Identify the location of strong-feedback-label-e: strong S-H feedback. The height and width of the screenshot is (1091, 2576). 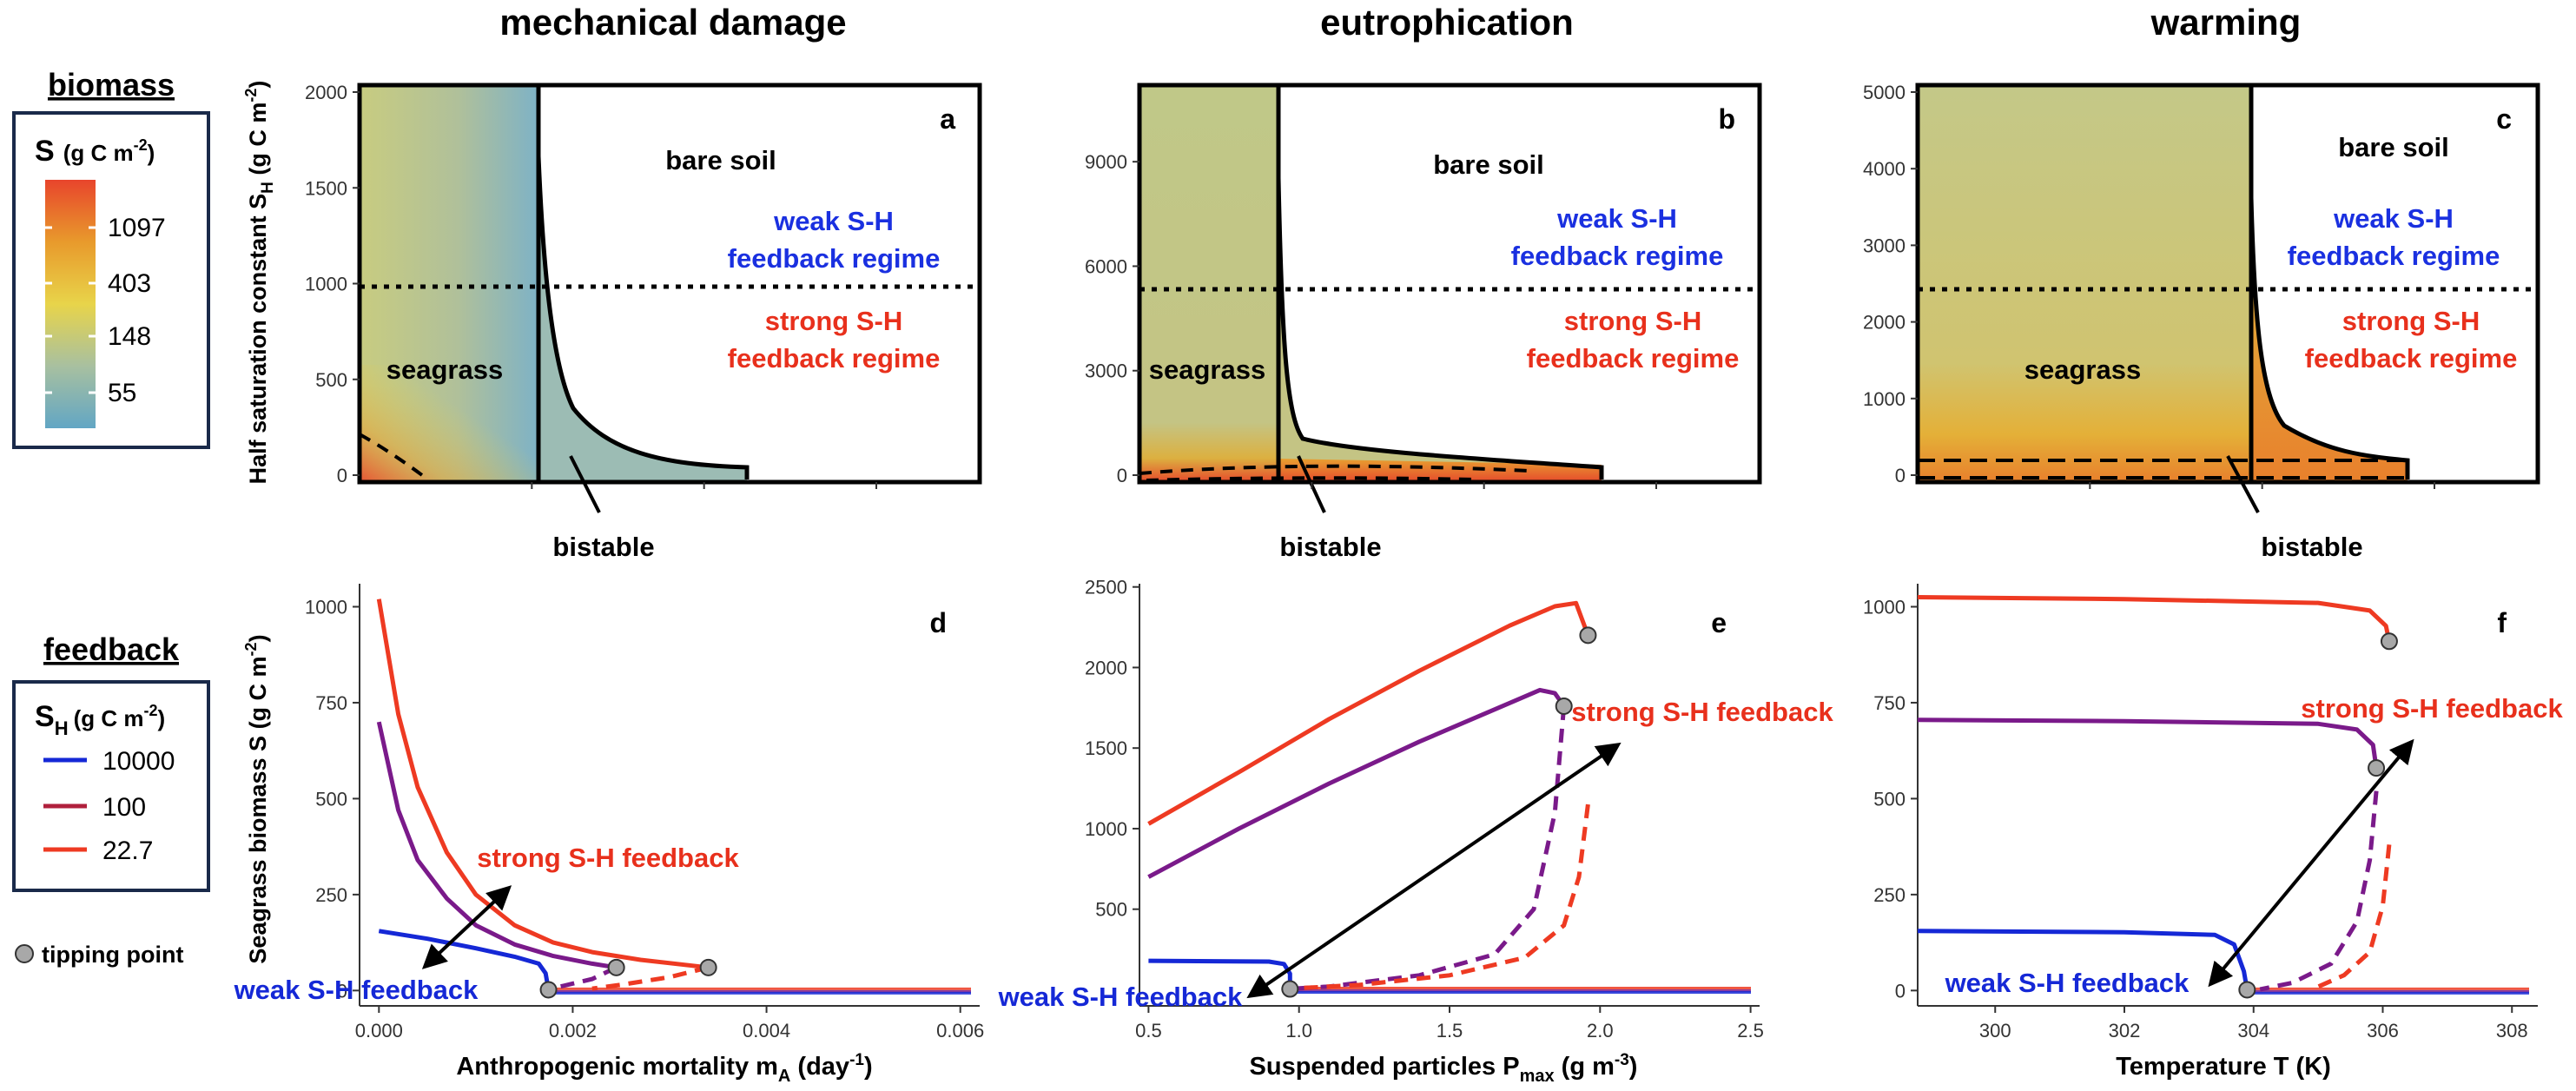
(1702, 712).